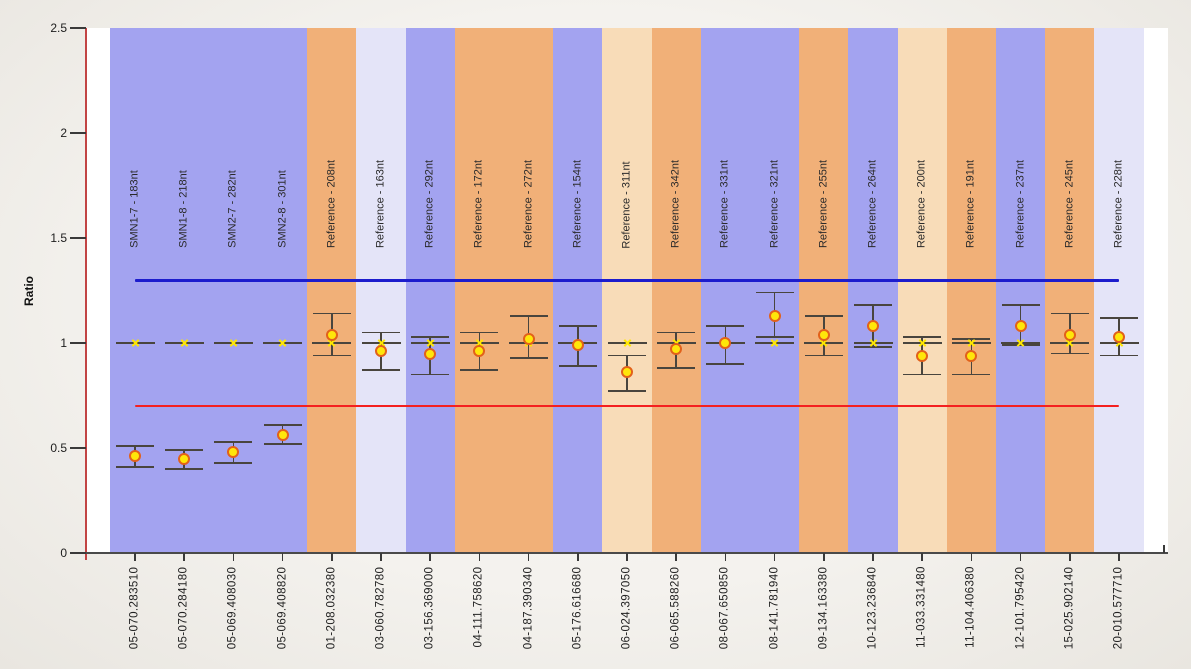 Image resolution: width=1191 pixels, height=669 pixels. I want to click on probe-label: Reference - 200nt, so click(921, 204).